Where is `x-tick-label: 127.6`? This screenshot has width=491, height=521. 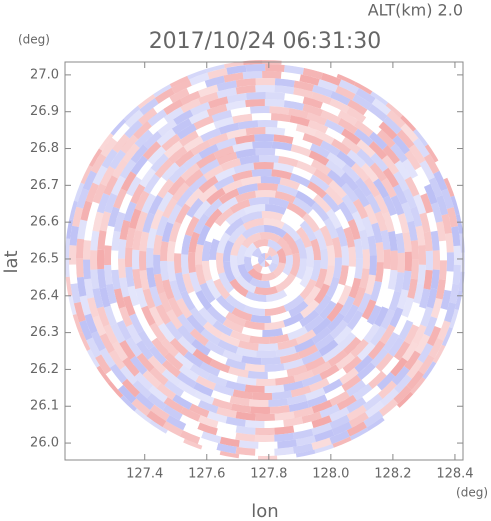
x-tick-label: 127.6 is located at coordinates (206, 474).